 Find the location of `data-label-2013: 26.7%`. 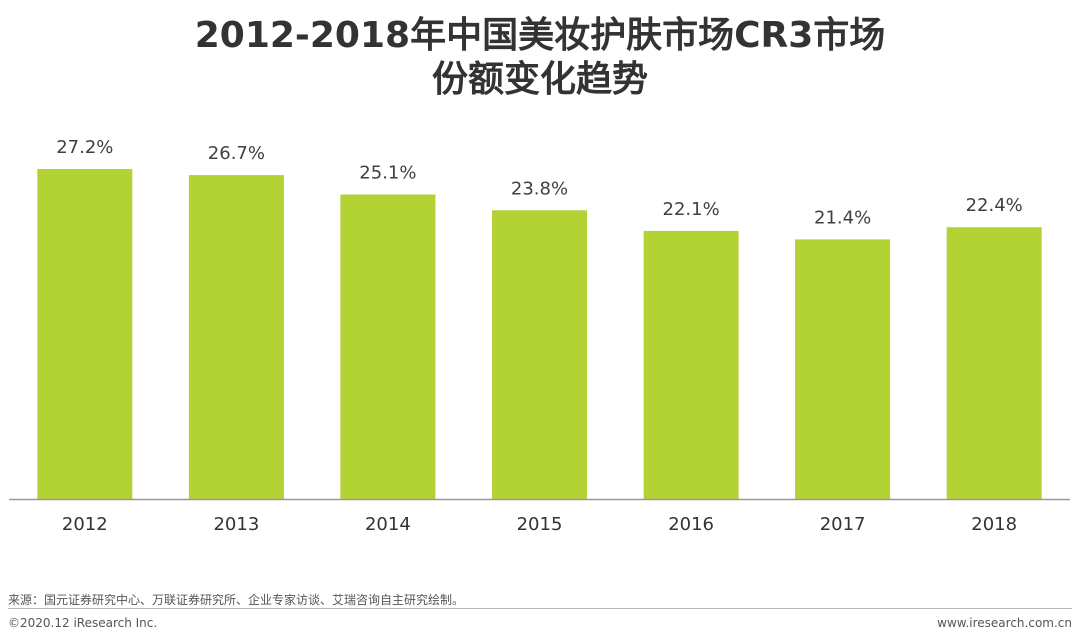

data-label-2013: 26.7% is located at coordinates (236, 153).